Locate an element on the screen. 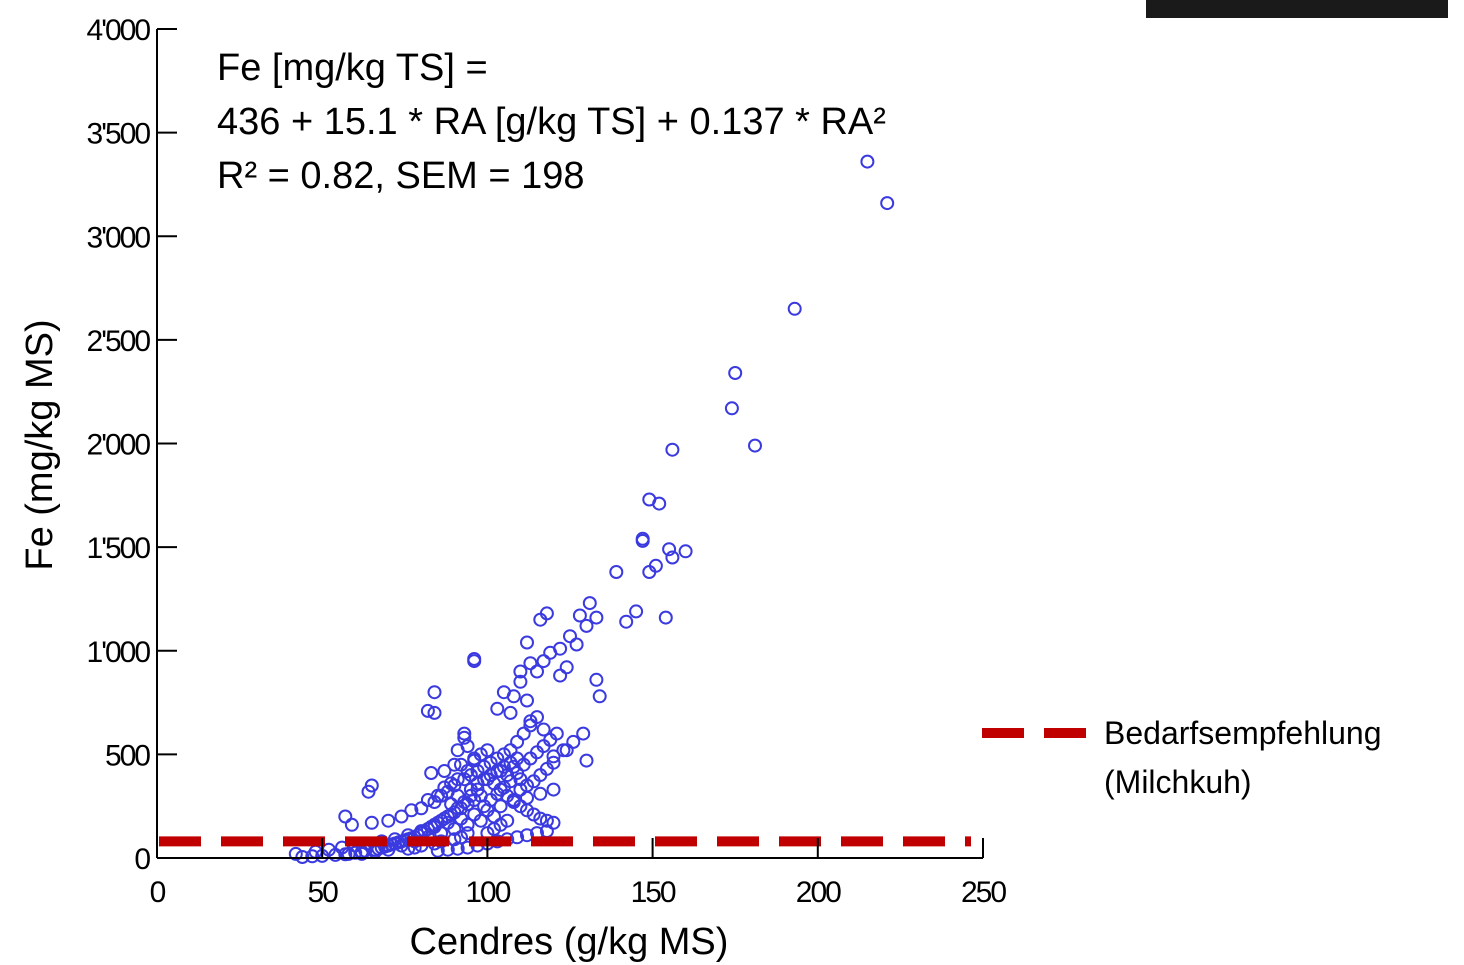  y-axis-title: Fe (mg/kg MS) is located at coordinates (40, 444).